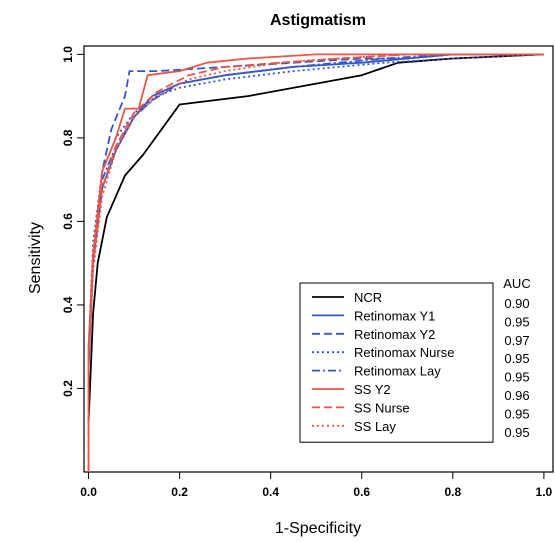  Describe the element at coordinates (179, 492) in the screenshot. I see `x-tick-label: 0.2` at that location.